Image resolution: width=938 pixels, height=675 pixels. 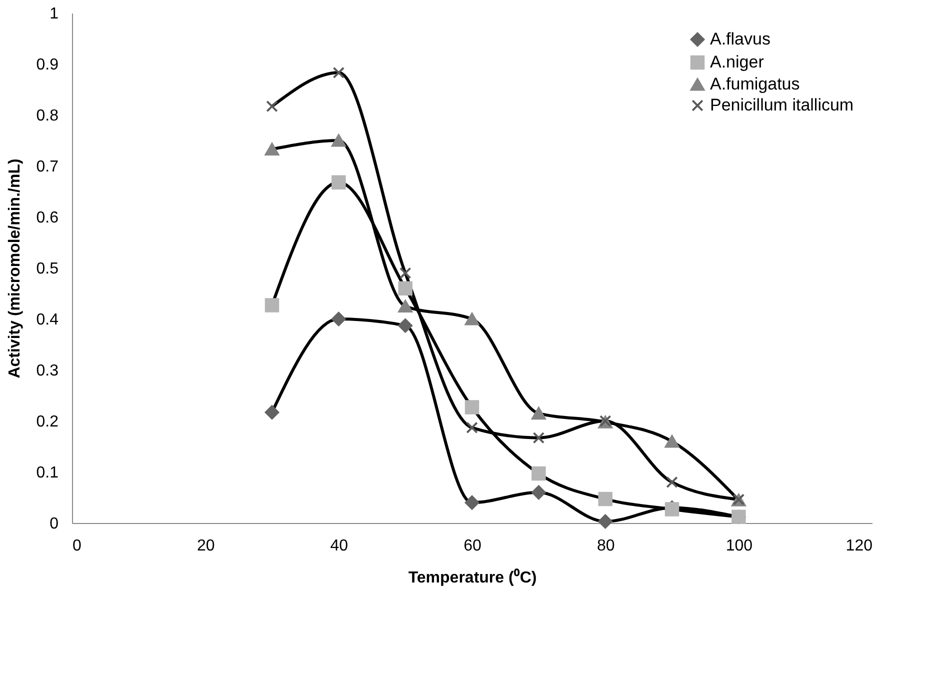 What do you see at coordinates (77, 546) in the screenshot?
I see `x-tick-label: 0` at bounding box center [77, 546].